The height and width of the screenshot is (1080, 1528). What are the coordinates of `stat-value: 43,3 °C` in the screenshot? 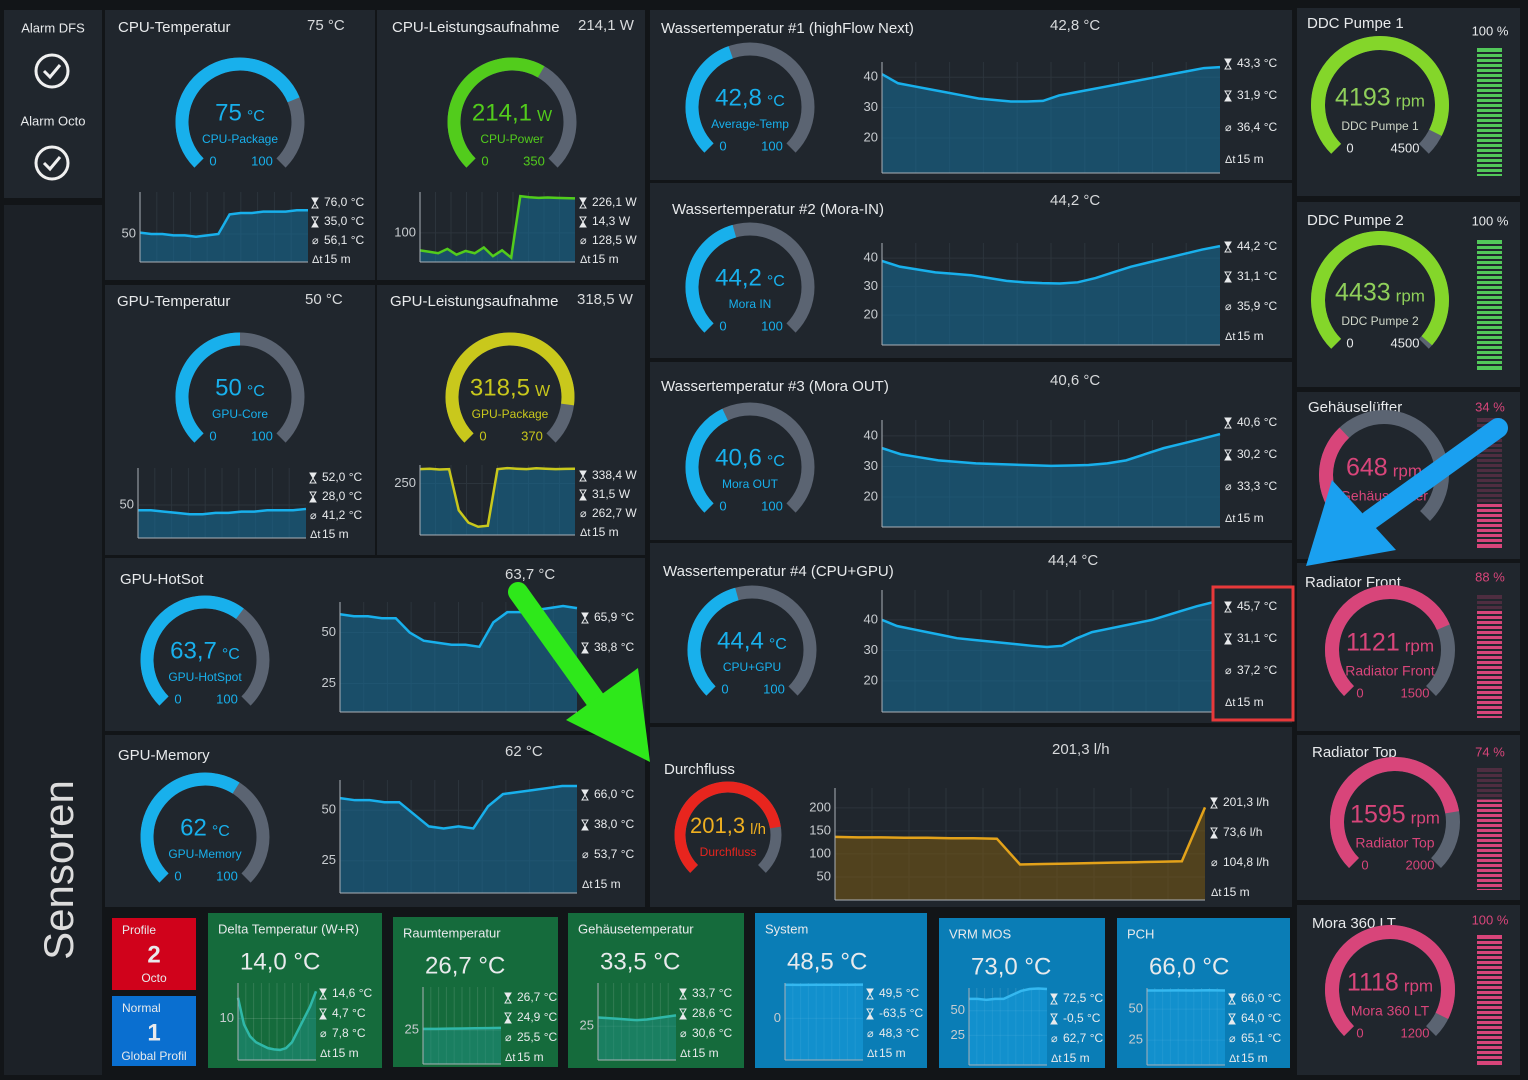 It's located at (1257, 63).